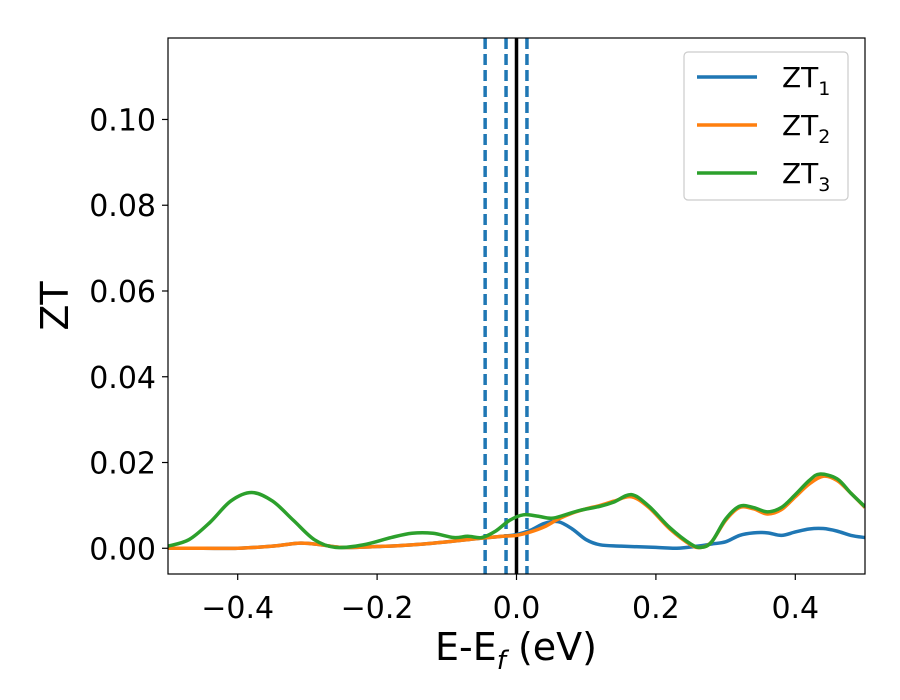 The image size is (900, 700). Describe the element at coordinates (656, 608) in the screenshot. I see `x-tick-label: 0.2` at that location.